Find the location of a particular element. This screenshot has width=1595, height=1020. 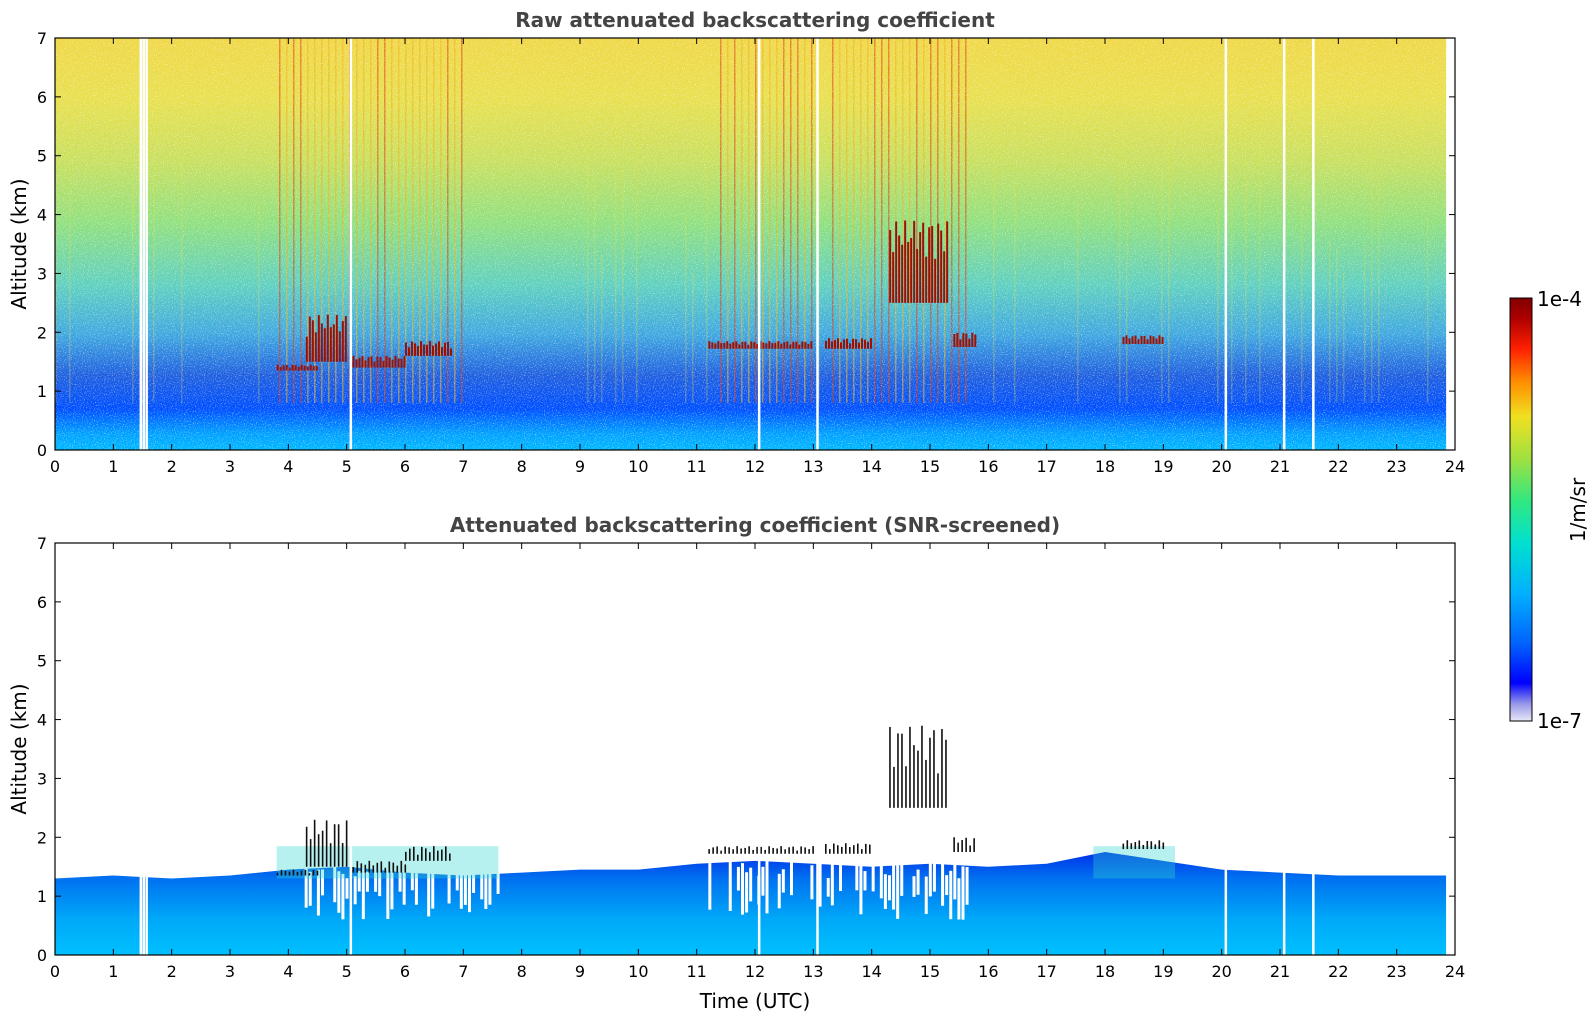

x-tick-label: 22 is located at coordinates (1338, 466).